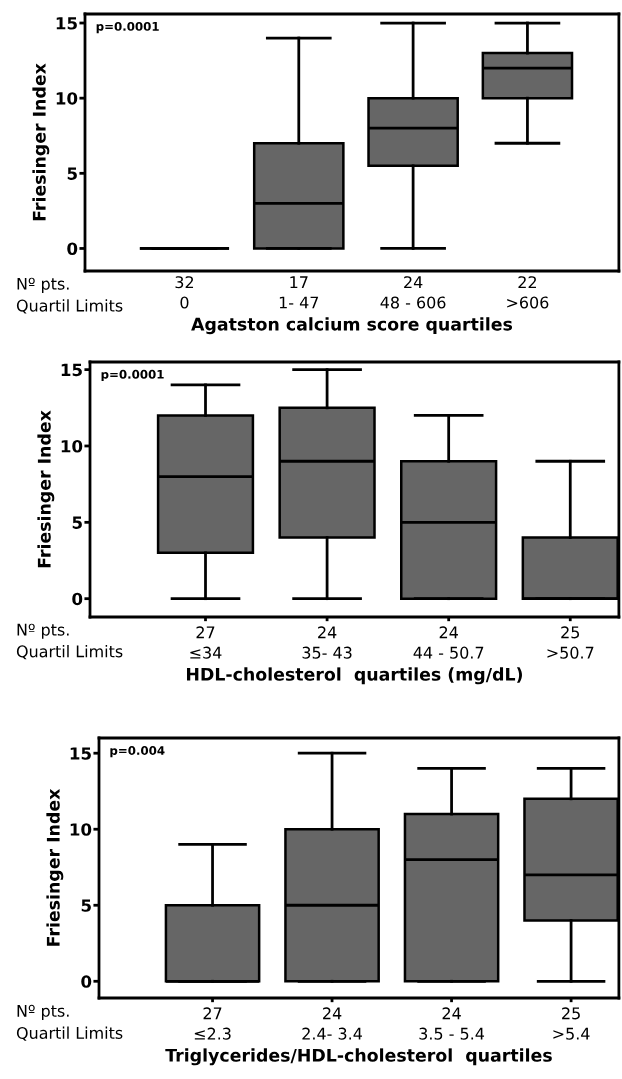 This screenshot has width=622, height=1079. What do you see at coordinates (327, 642) in the screenshot?
I see `x-tick-label: 24 35- 43` at bounding box center [327, 642].